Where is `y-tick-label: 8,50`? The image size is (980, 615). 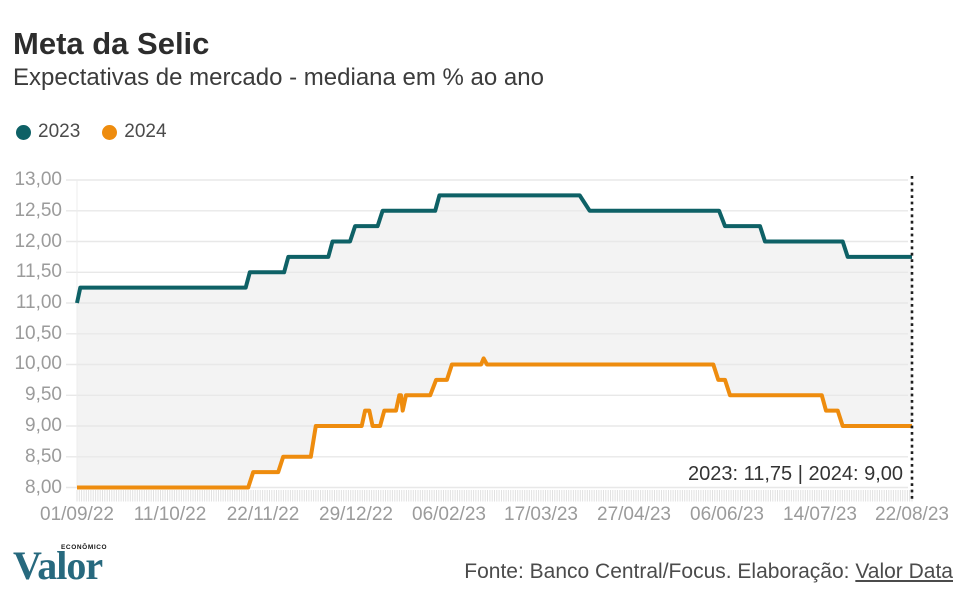 y-tick-label: 8,50 is located at coordinates (43, 456).